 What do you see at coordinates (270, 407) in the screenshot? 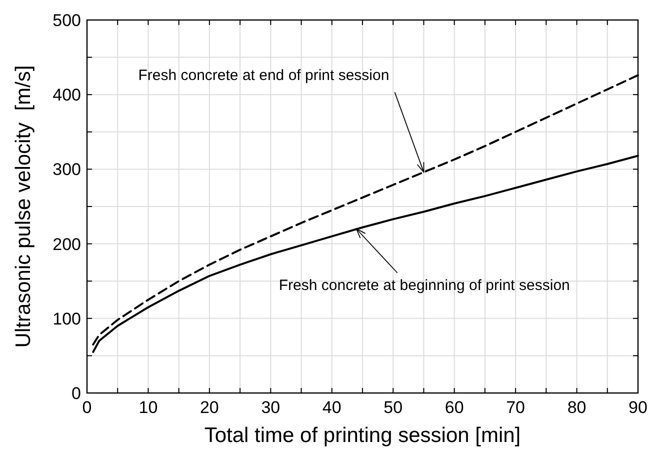
I see `x-tick-label: 30` at bounding box center [270, 407].